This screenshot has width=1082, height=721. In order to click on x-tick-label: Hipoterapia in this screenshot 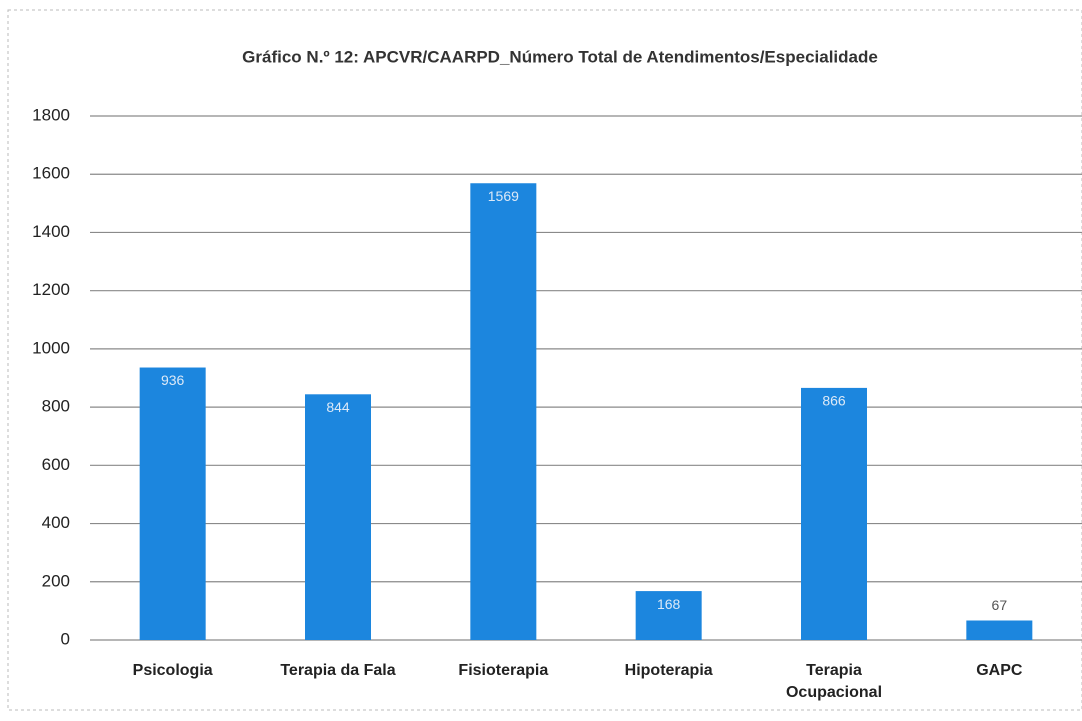, I will do `click(668, 670)`.